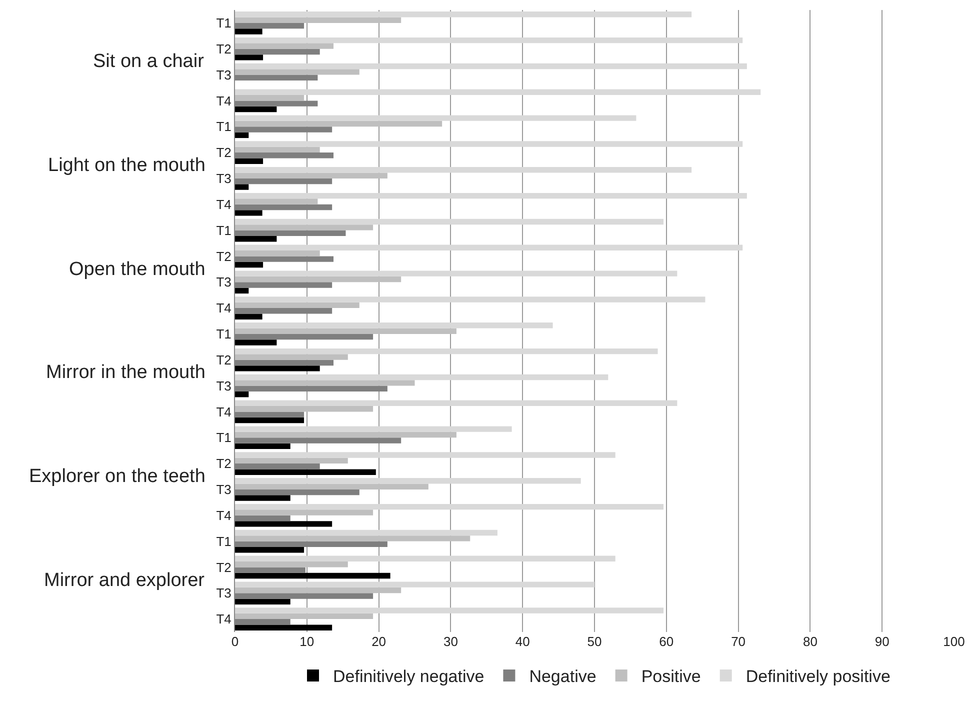  What do you see at coordinates (307, 641) in the screenshot?
I see `x-tick-label: 10` at bounding box center [307, 641].